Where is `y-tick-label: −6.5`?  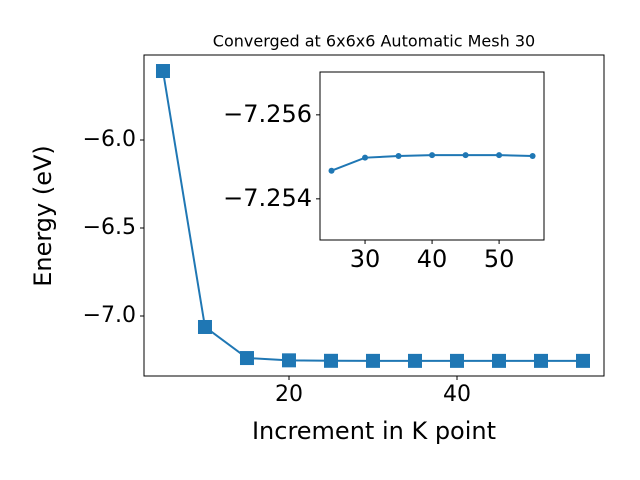 y-tick-label: −6.5 is located at coordinates (109, 227).